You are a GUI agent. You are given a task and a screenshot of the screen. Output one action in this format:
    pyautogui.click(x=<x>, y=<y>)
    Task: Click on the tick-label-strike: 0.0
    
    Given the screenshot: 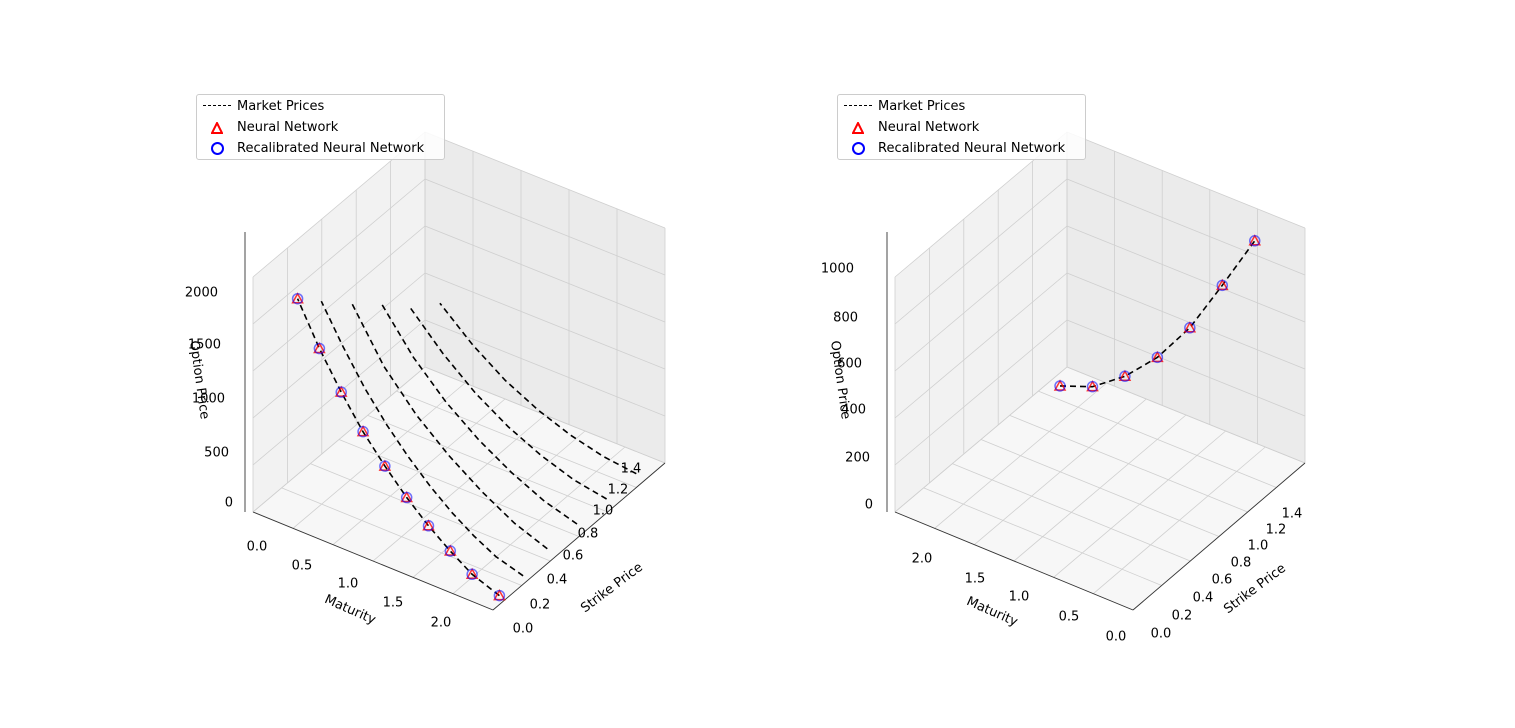 What is the action you would take?
    pyautogui.click(x=523, y=629)
    